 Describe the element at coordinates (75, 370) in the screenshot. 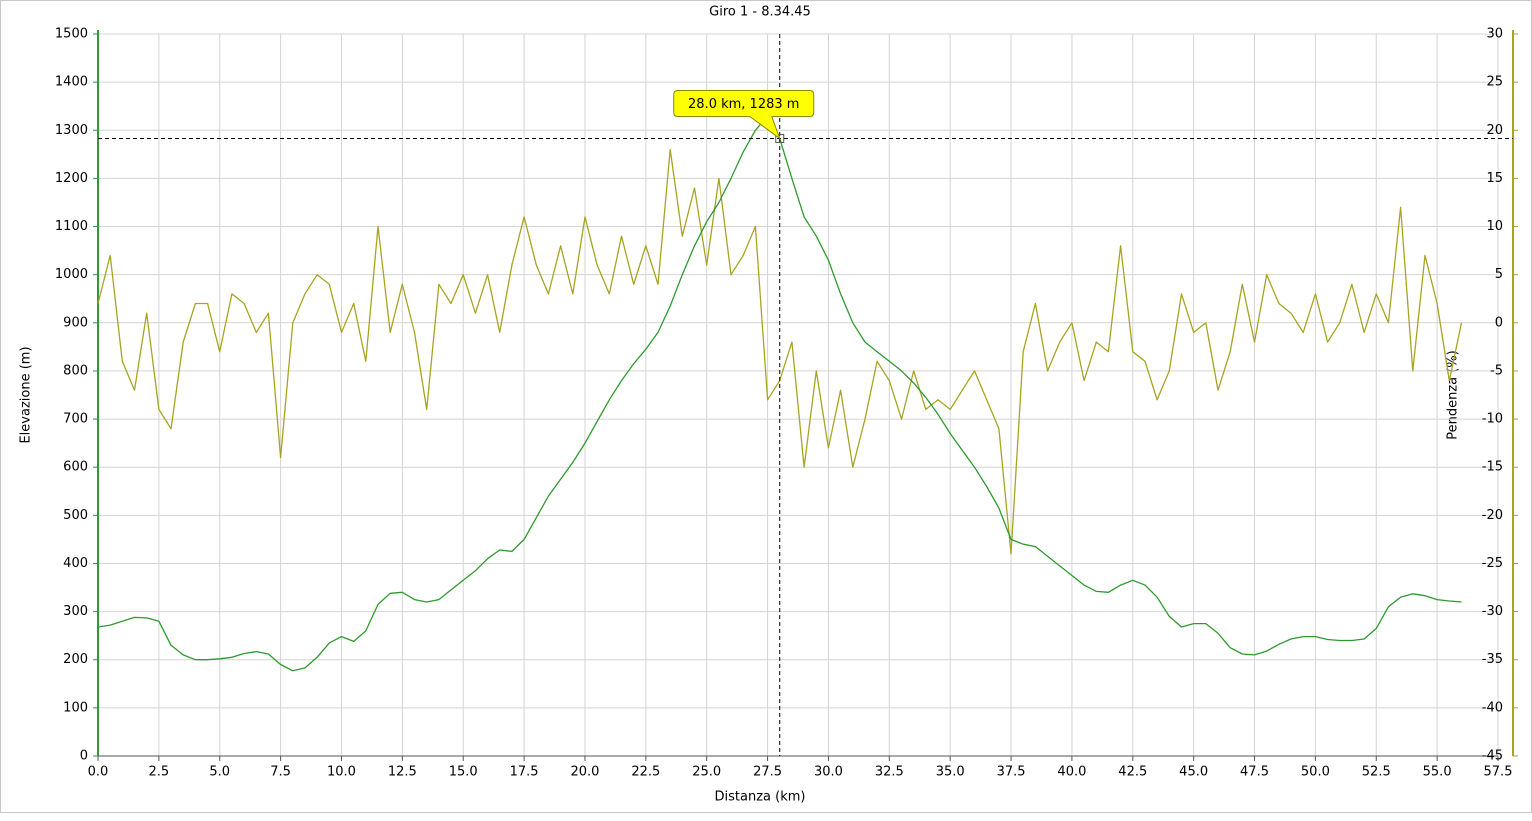

I see `y-tick-label: 800` at that location.